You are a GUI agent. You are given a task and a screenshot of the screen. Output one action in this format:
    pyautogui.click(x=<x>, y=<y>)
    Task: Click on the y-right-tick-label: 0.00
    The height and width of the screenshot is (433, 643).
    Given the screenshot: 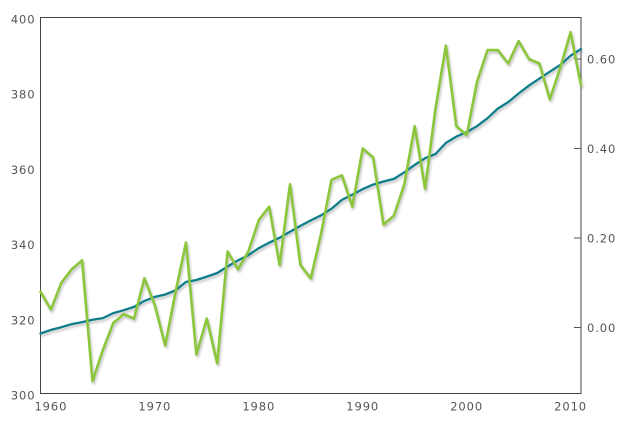 What is the action you would take?
    pyautogui.click(x=601, y=328)
    